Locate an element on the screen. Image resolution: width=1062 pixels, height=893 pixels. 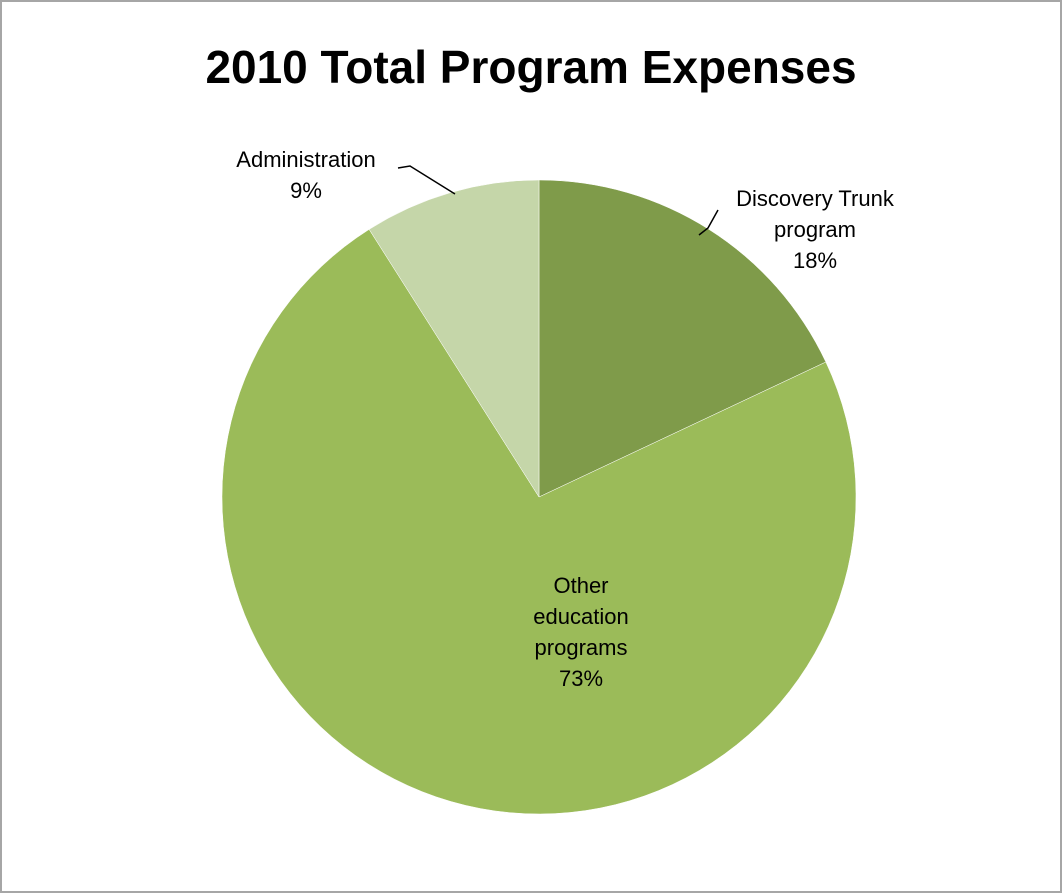
pie-slice-discovery-trunk-program is located at coordinates (682, 338).